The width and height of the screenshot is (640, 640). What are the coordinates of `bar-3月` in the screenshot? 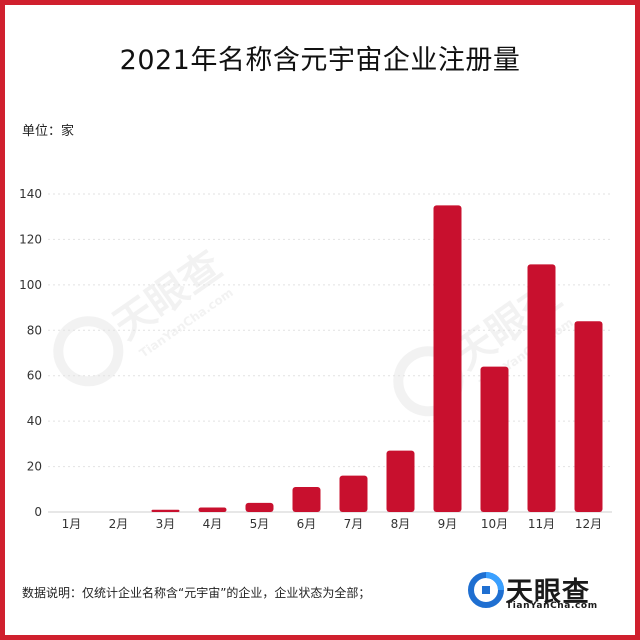 It's located at (165, 510).